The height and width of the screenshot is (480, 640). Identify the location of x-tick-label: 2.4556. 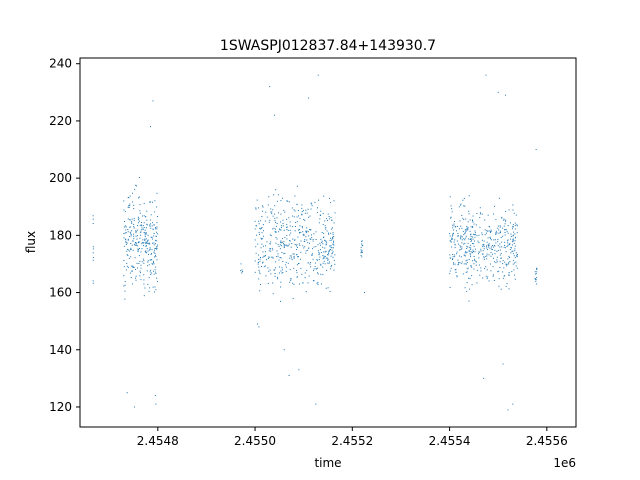
(547, 441).